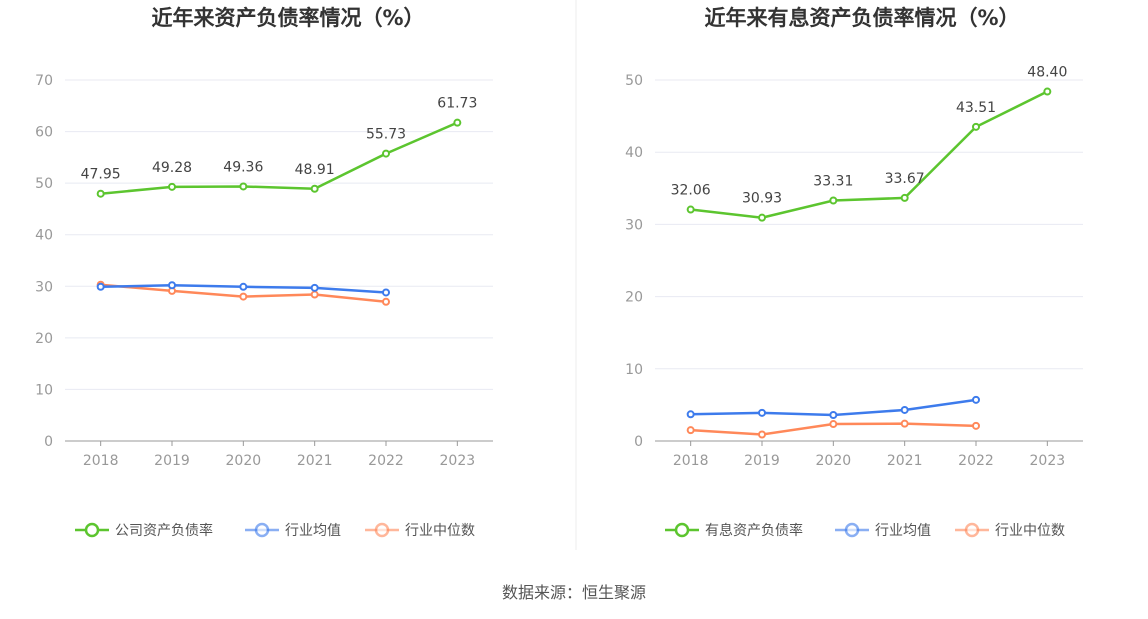 The height and width of the screenshot is (619, 1148). What do you see at coordinates (101, 175) in the screenshot?
I see `data-label: 47.95` at bounding box center [101, 175].